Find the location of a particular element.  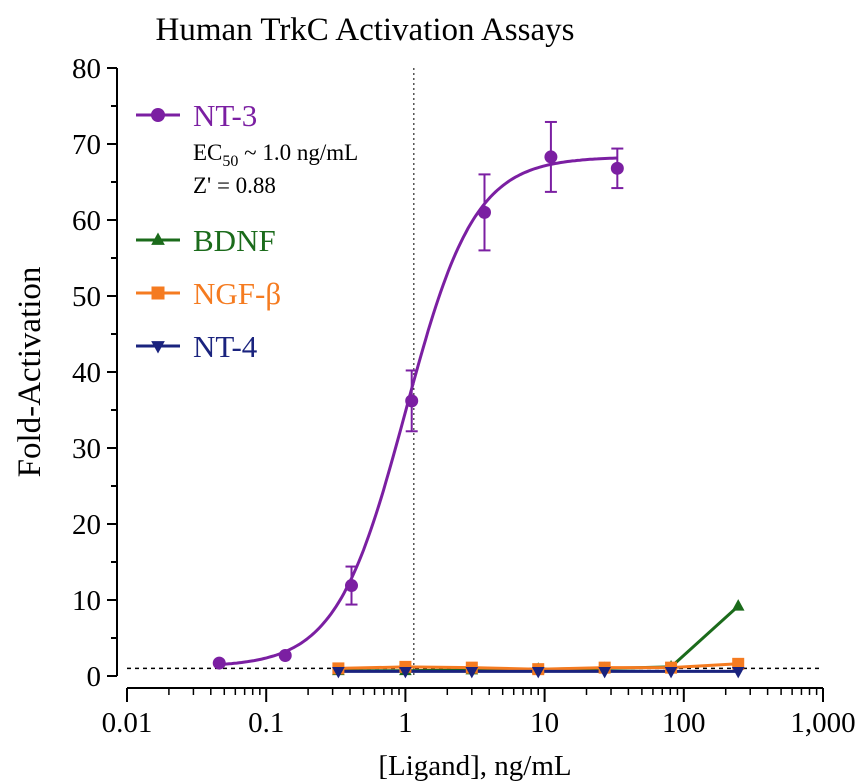

y-tick-label: 30 is located at coordinates (86, 449).